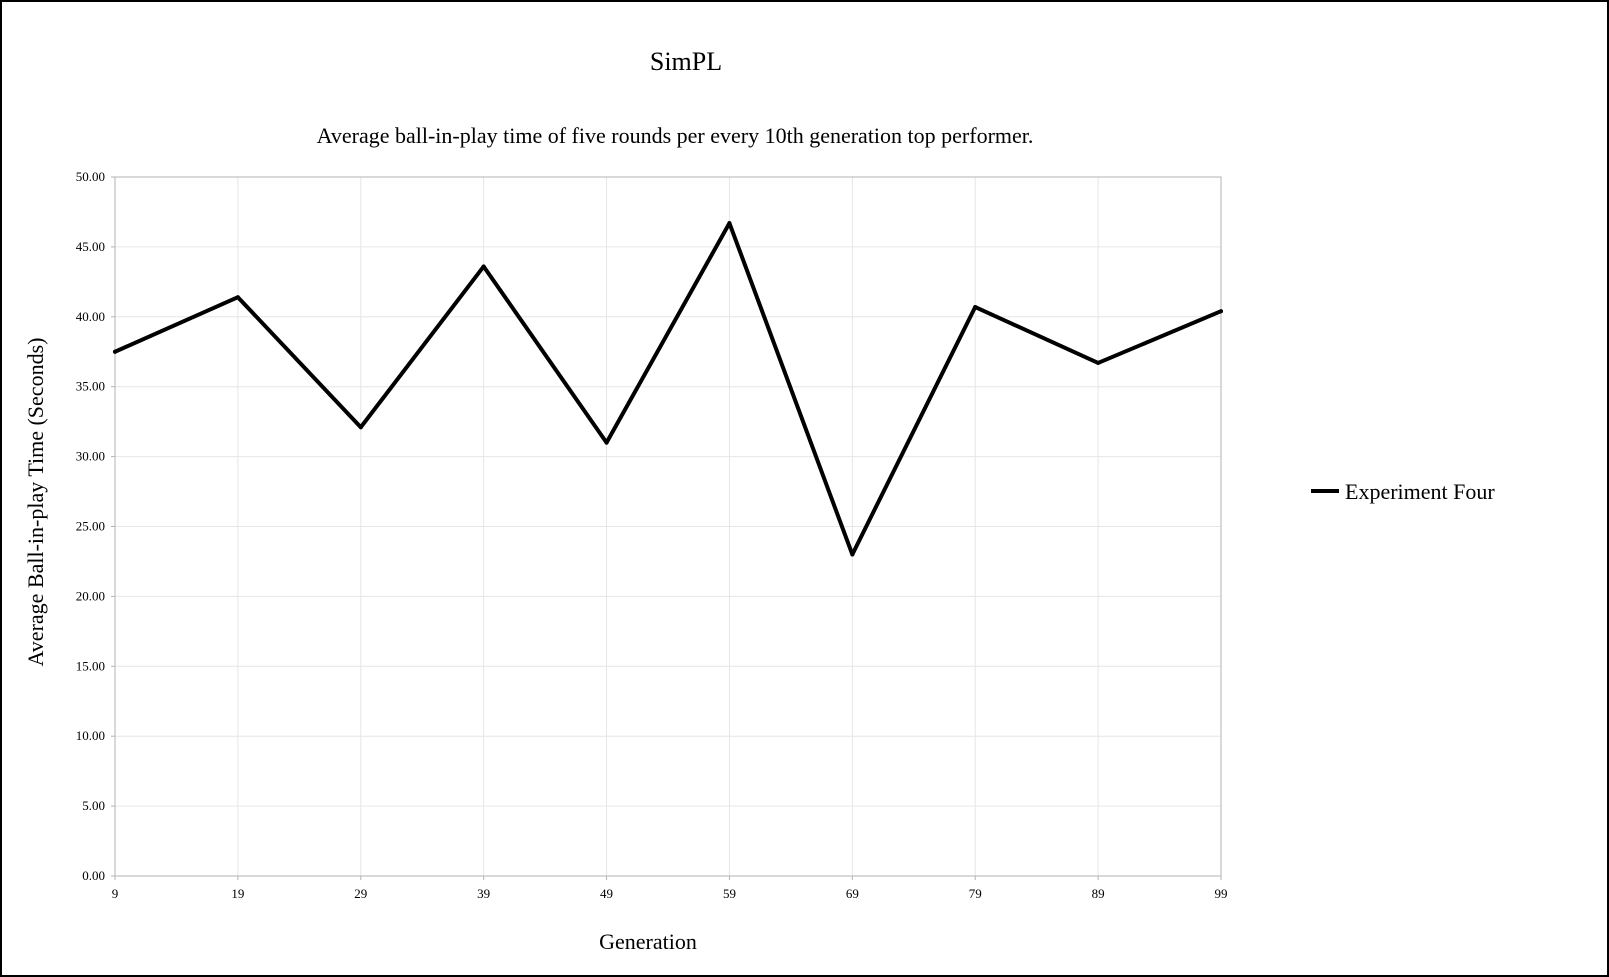 The width and height of the screenshot is (1609, 977). Describe the element at coordinates (606, 893) in the screenshot. I see `x-tick-label: 49` at that location.